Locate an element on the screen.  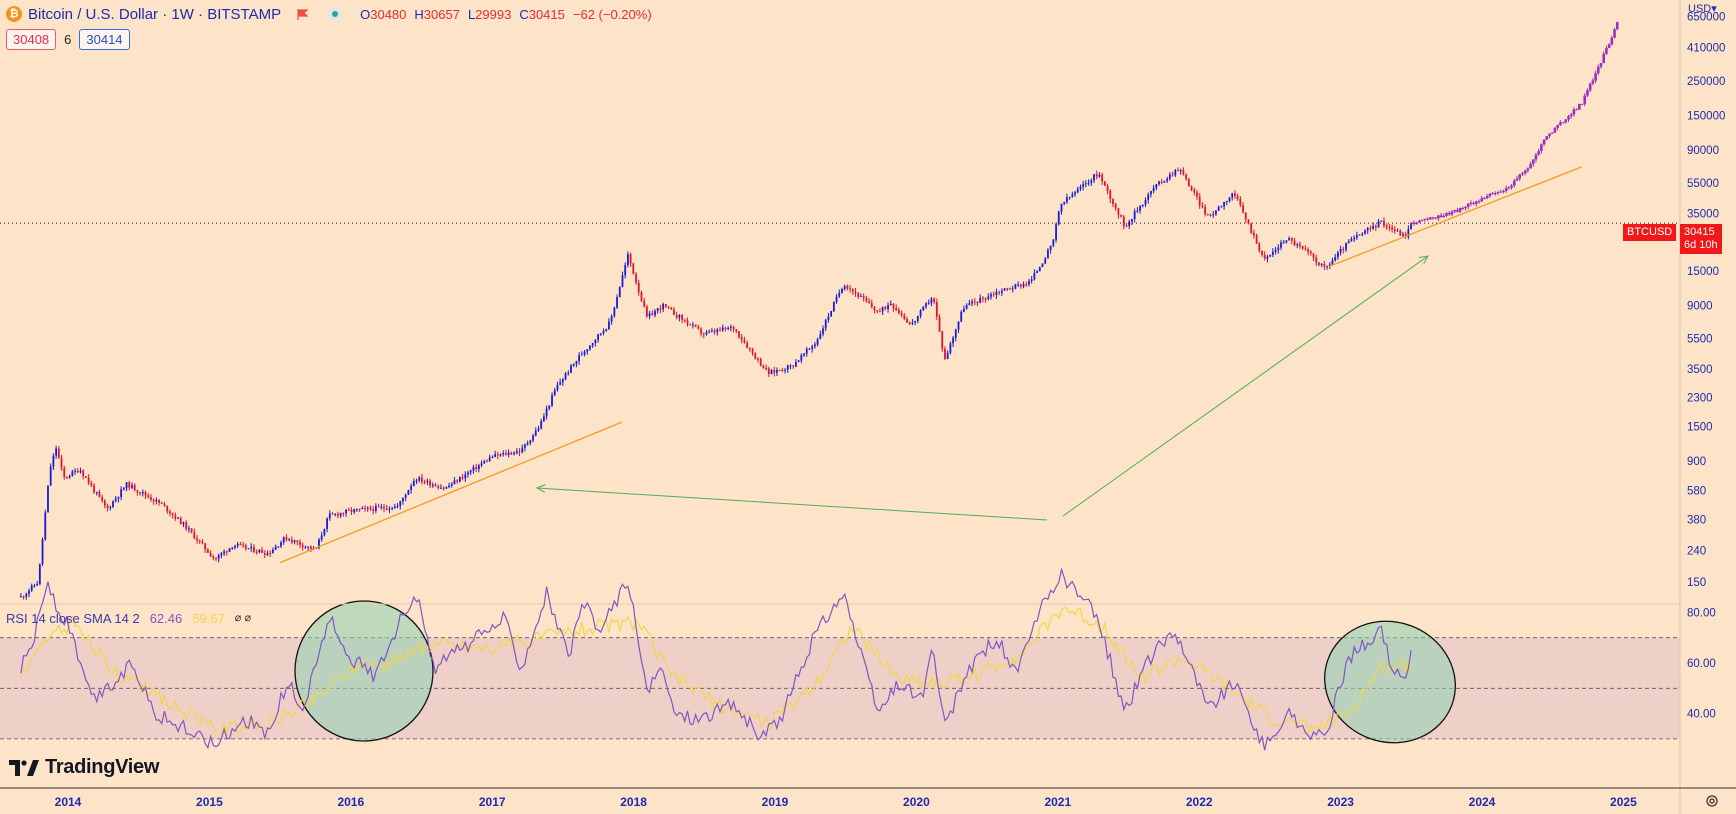
currency-selector: USD▾ is located at coordinates (1702, 9).